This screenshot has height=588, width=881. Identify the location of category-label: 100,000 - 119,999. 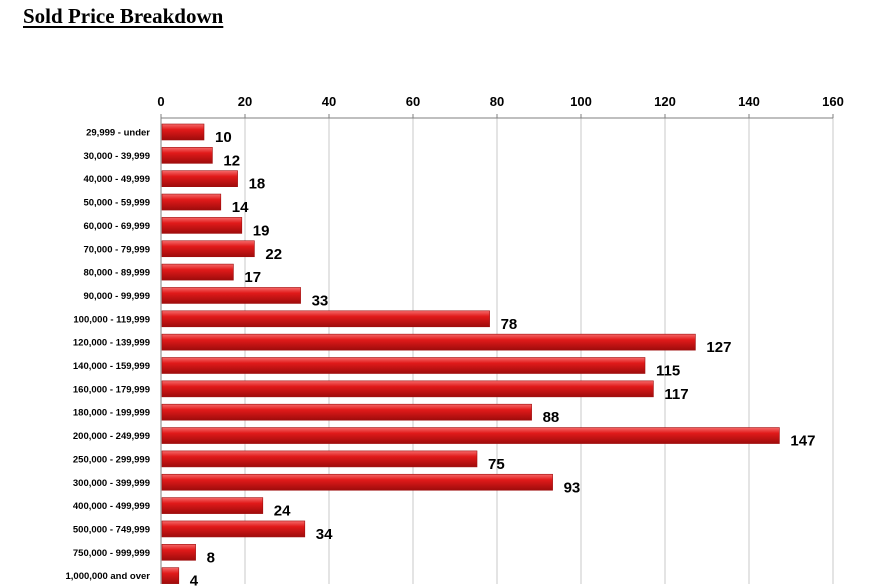
(111, 319).